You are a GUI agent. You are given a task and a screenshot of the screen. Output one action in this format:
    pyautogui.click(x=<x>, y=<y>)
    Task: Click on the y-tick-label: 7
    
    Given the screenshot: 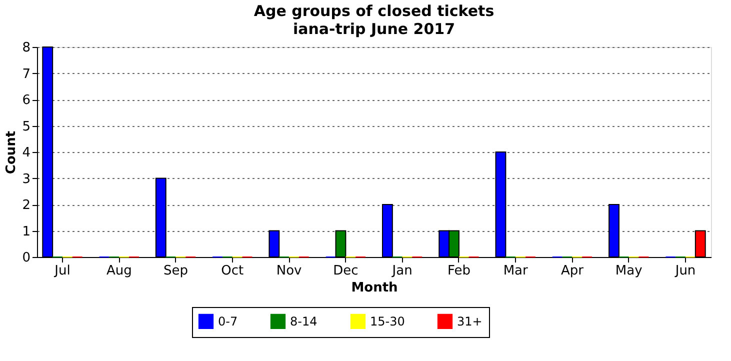 What is the action you would take?
    pyautogui.click(x=26, y=74)
    